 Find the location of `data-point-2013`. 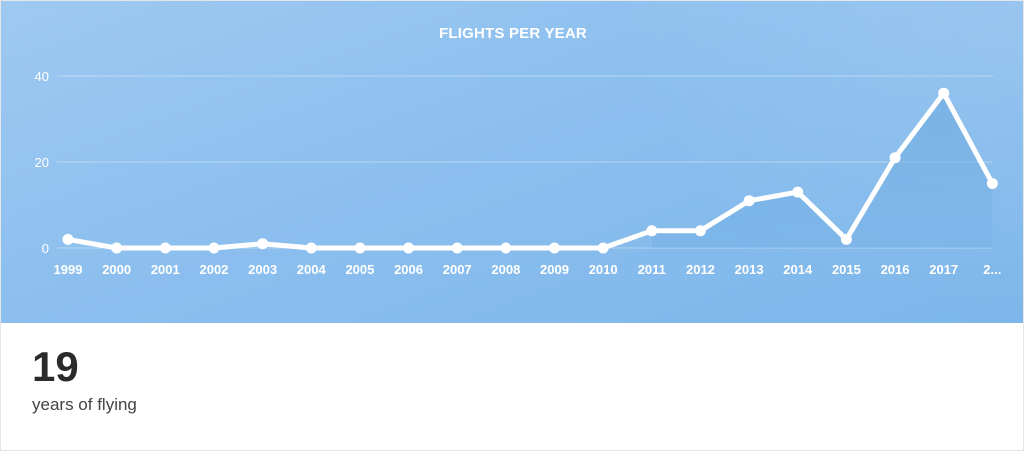

data-point-2013 is located at coordinates (749, 201).